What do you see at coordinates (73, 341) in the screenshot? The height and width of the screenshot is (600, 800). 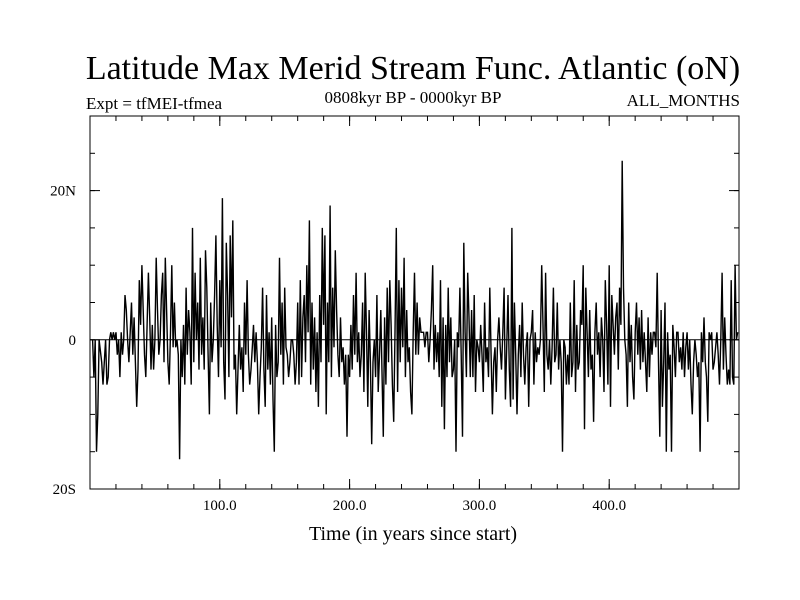 I see `y-tick-label: 0` at bounding box center [73, 341].